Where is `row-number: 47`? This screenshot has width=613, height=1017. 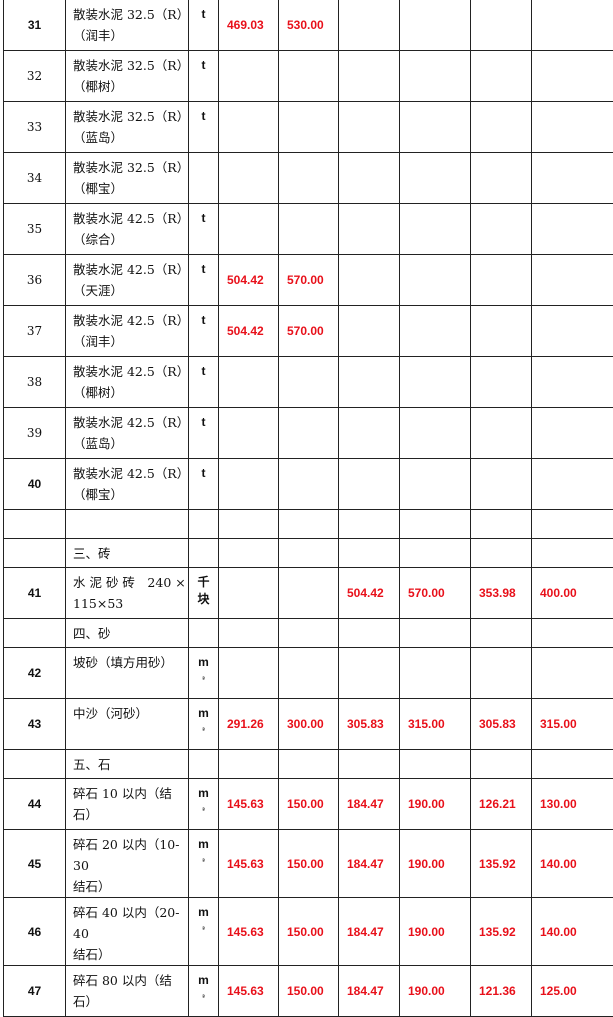 row-number: 47 is located at coordinates (35, 991).